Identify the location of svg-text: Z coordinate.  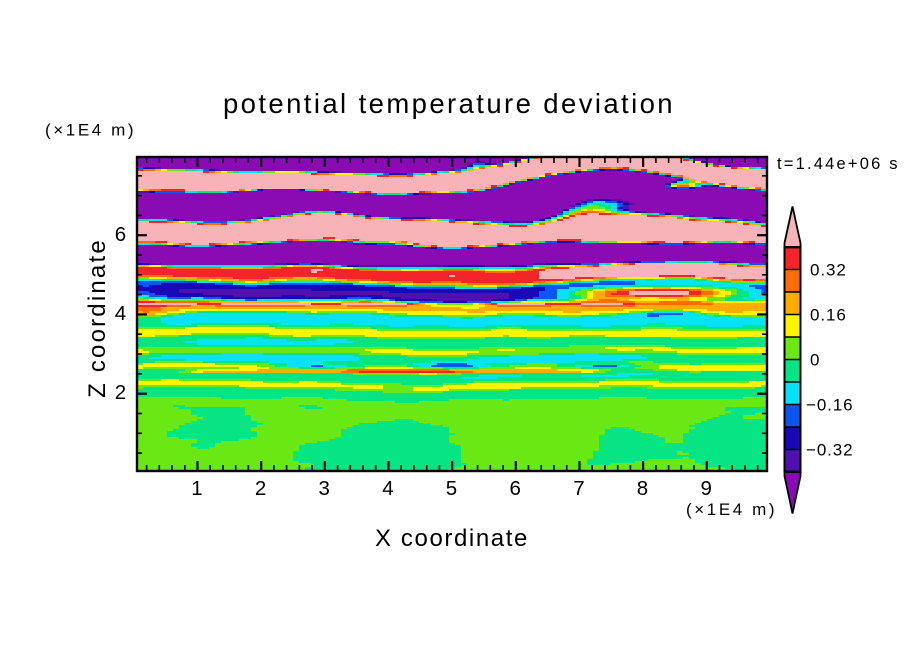
(97, 318).